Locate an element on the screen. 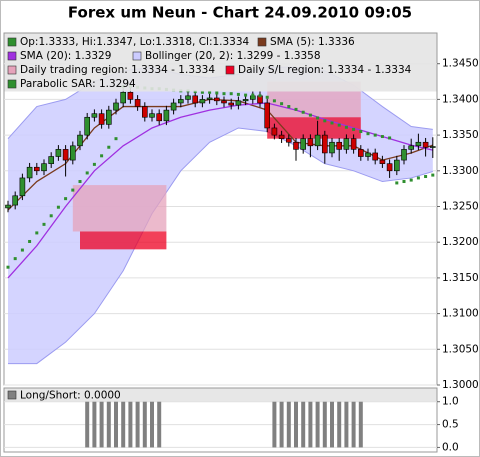  y-tick-label: 1.3350 is located at coordinates (460, 135).